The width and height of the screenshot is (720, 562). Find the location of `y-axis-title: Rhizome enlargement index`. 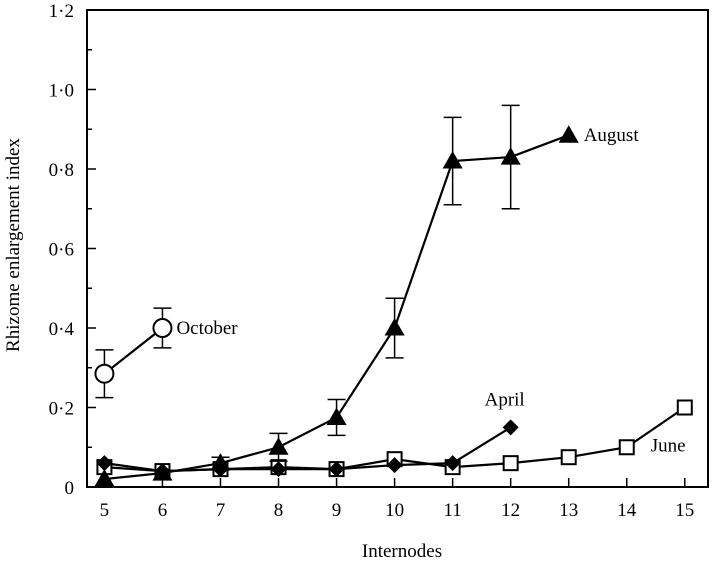

y-axis-title: Rhizome enlargement index is located at coordinates (13, 245).